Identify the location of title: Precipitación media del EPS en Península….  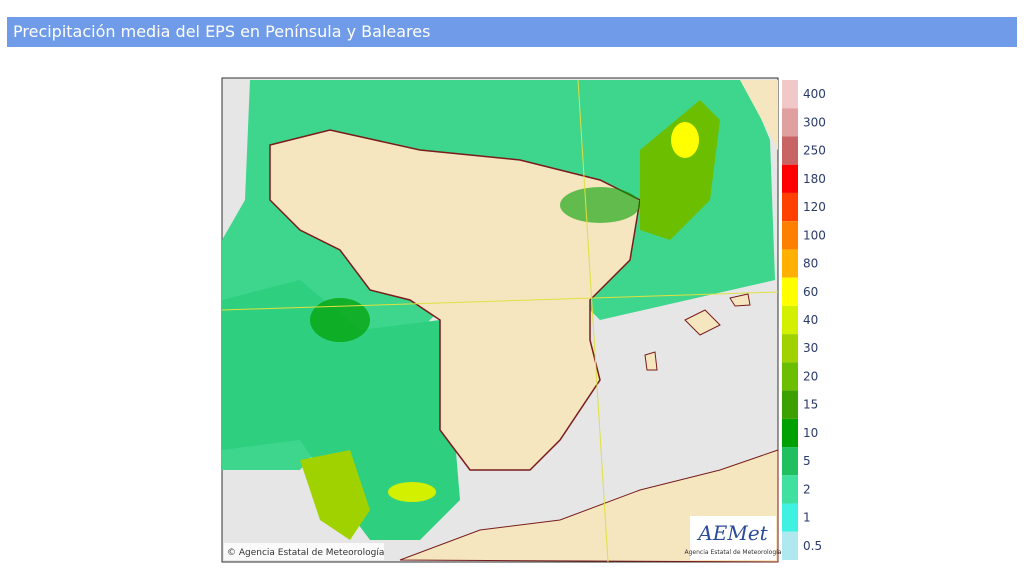
(222, 31).